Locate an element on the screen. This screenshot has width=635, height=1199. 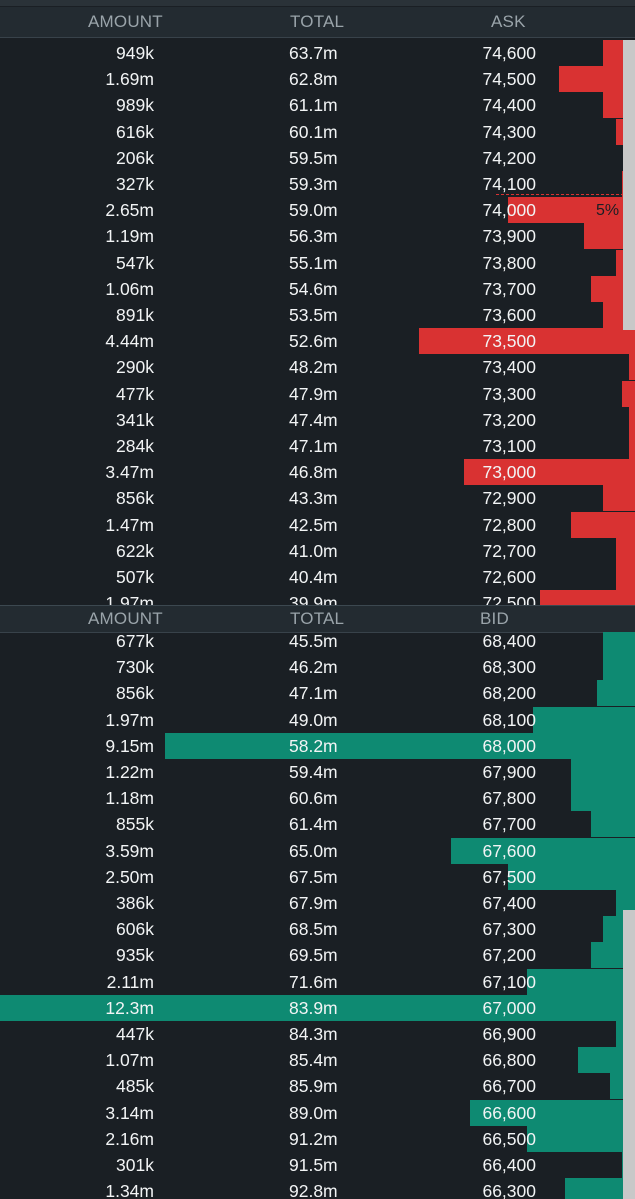
ask-total-cell: 59.3m is located at coordinates (313, 184).